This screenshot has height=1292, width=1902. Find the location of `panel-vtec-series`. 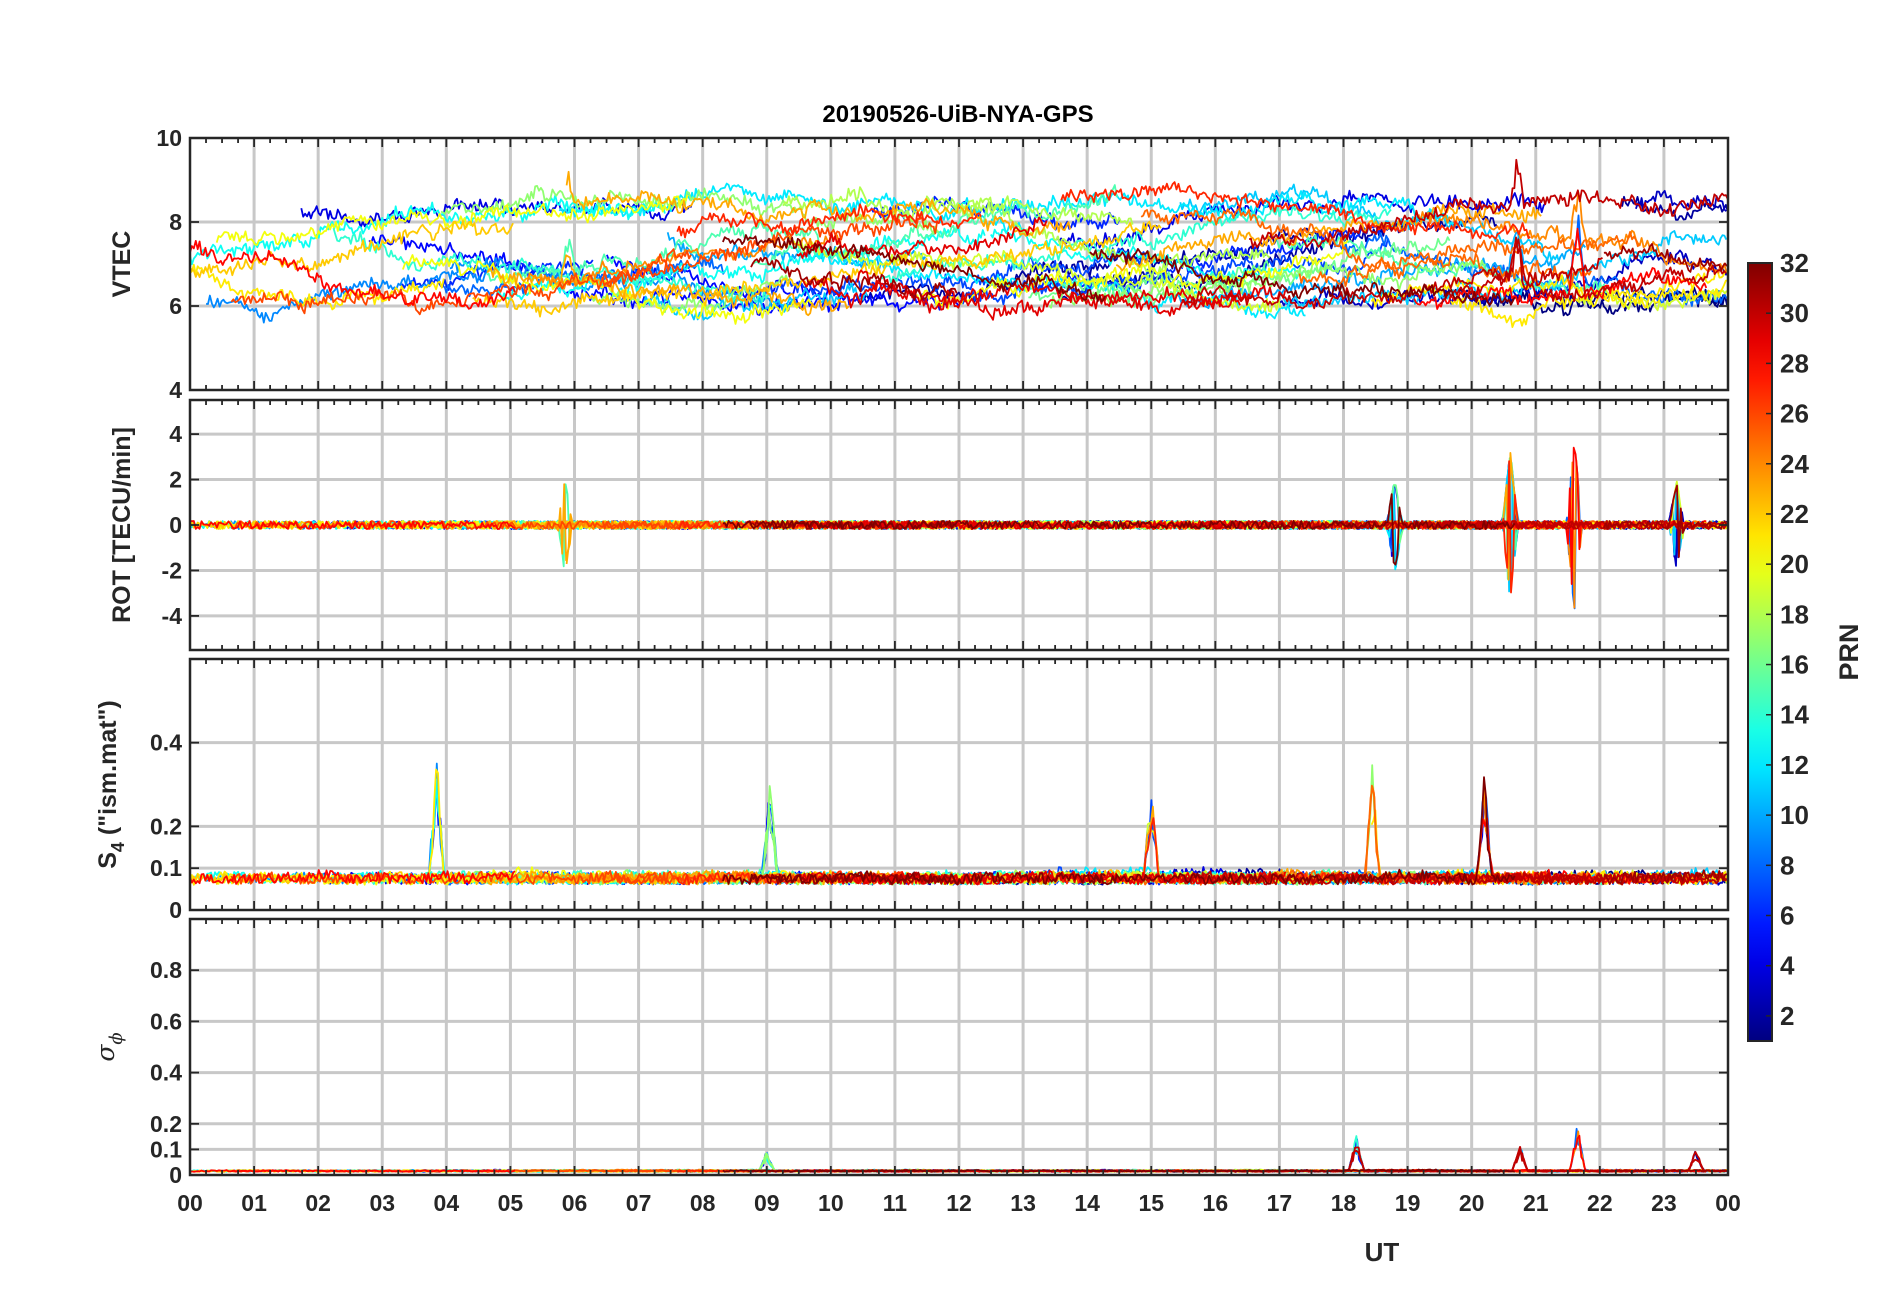

panel-vtec-series is located at coordinates (959, 243).